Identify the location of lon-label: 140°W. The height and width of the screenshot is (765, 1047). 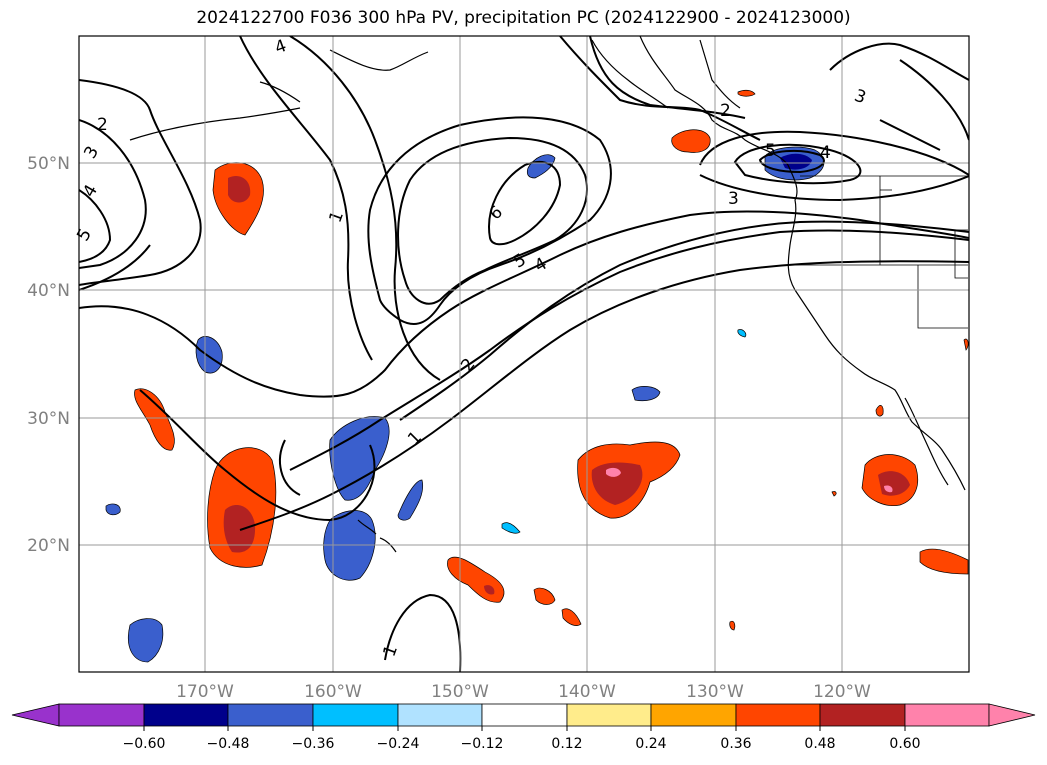
(587, 692).